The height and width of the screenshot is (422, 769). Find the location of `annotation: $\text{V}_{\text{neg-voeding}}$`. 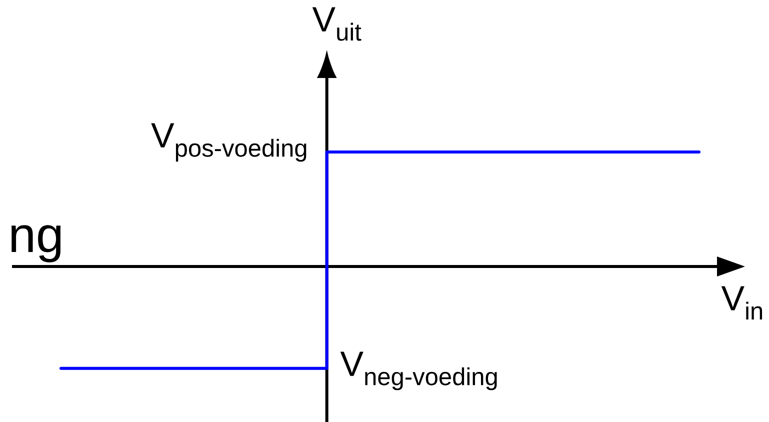

annotation: $\text{V}_{\text{neg-voeding}}$ is located at coordinates (418, 371).